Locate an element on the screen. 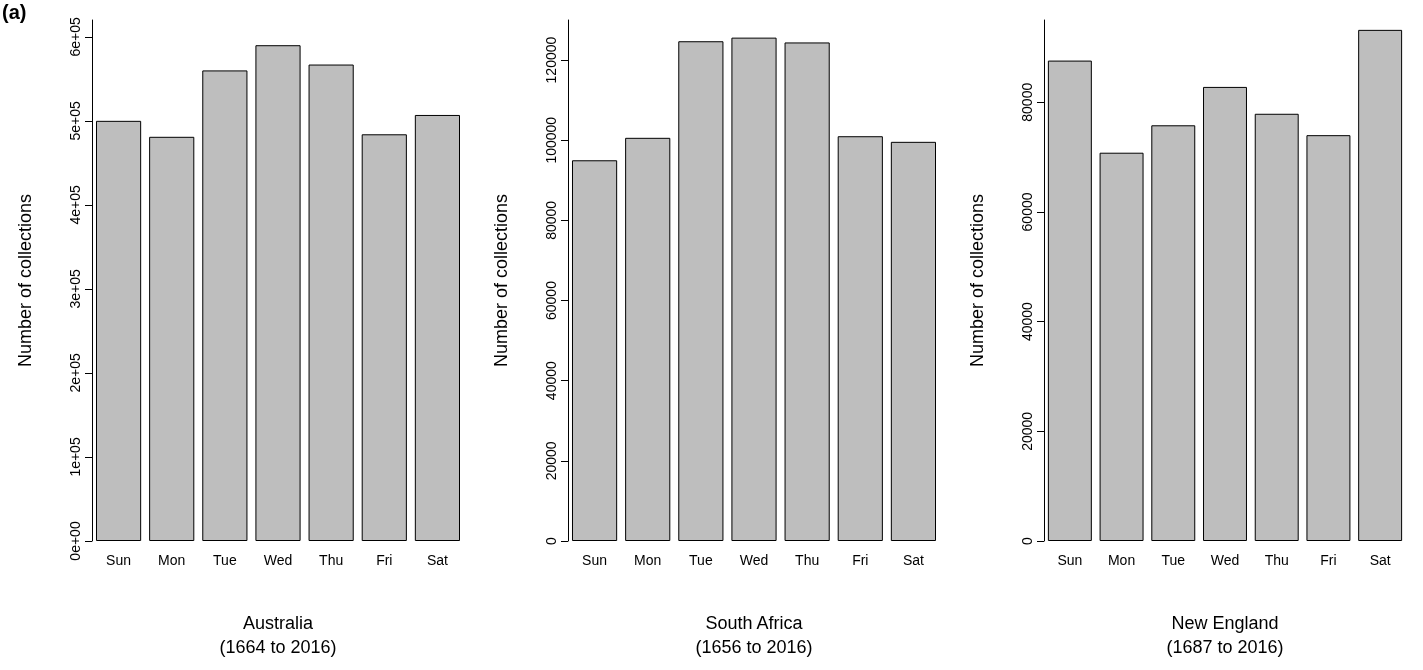 The image size is (1423, 670). y-tick-label: 5e+05 is located at coordinates (75, 120).